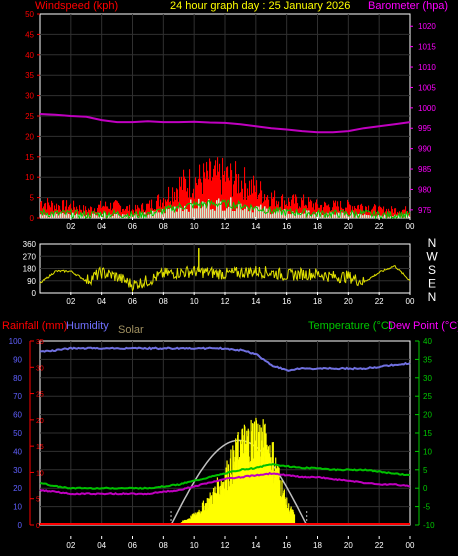  I want to click on temperature-ytick-label: 35, so click(427, 359).